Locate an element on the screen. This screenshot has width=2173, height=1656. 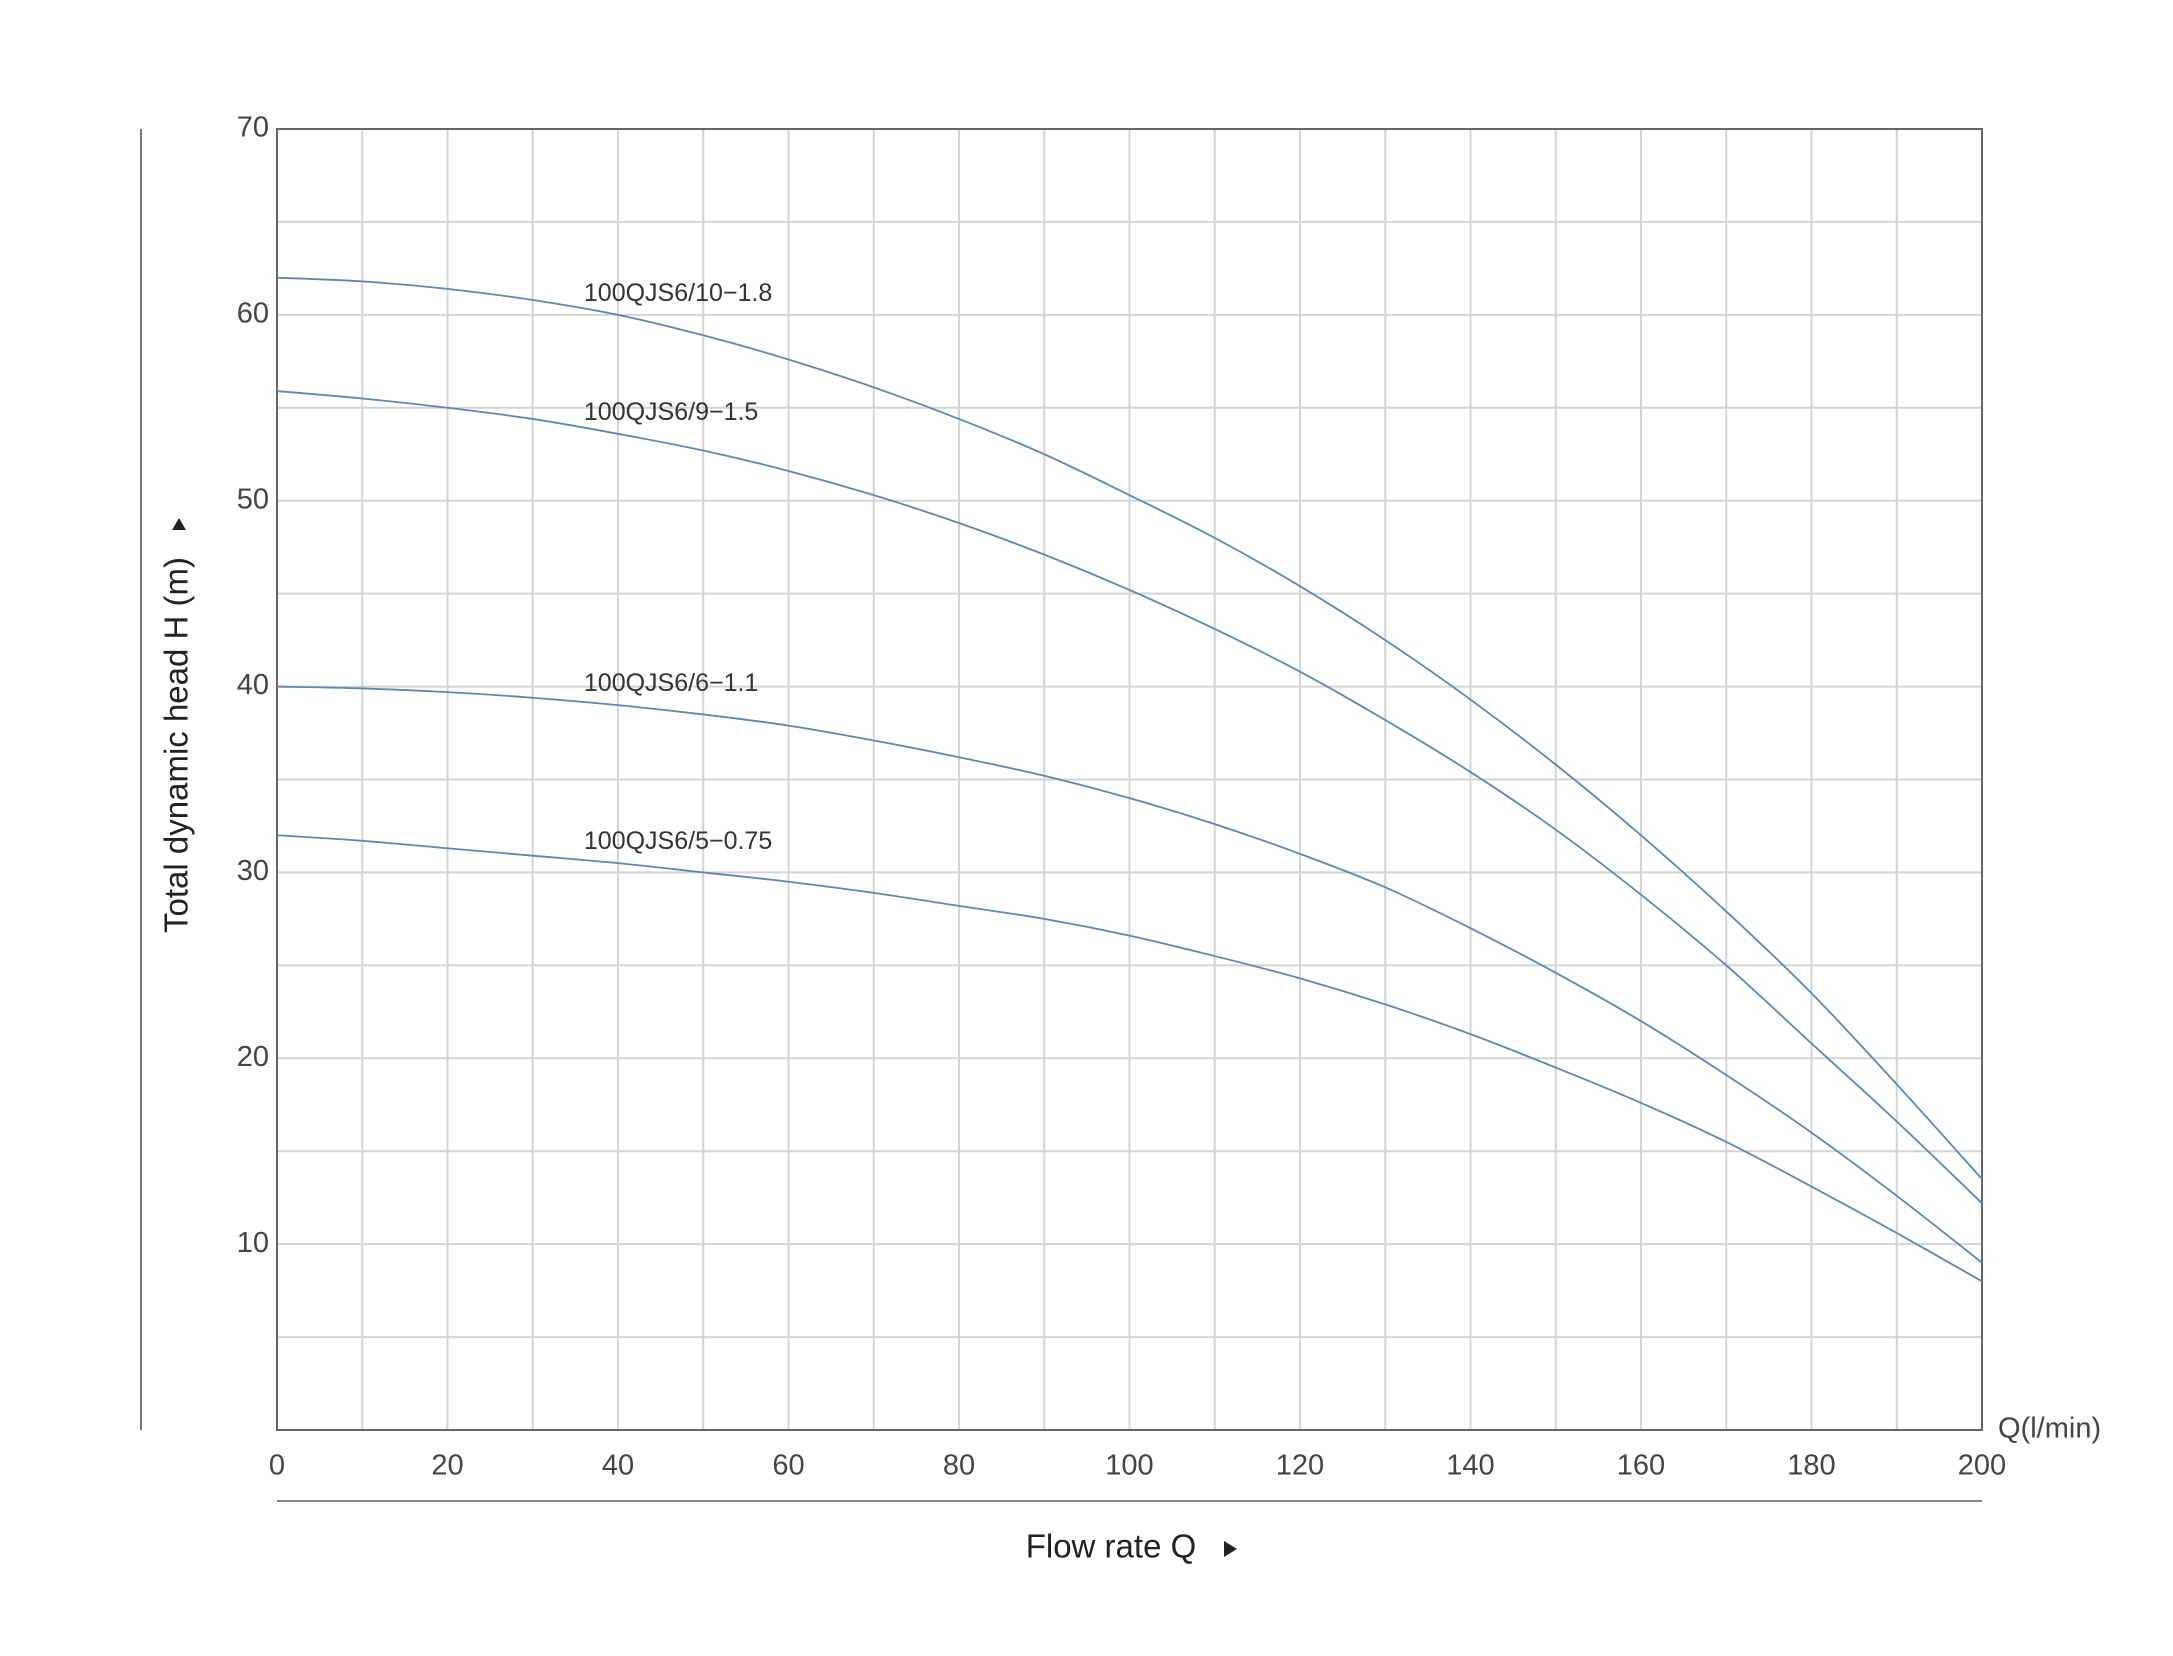
y-tick-label: 70 is located at coordinates (253, 128).